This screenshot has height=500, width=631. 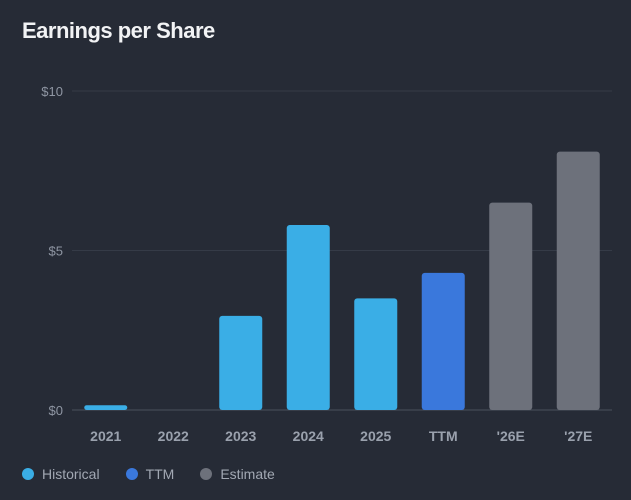 I want to click on legend-label-estimate: Estimate, so click(x=247, y=474).